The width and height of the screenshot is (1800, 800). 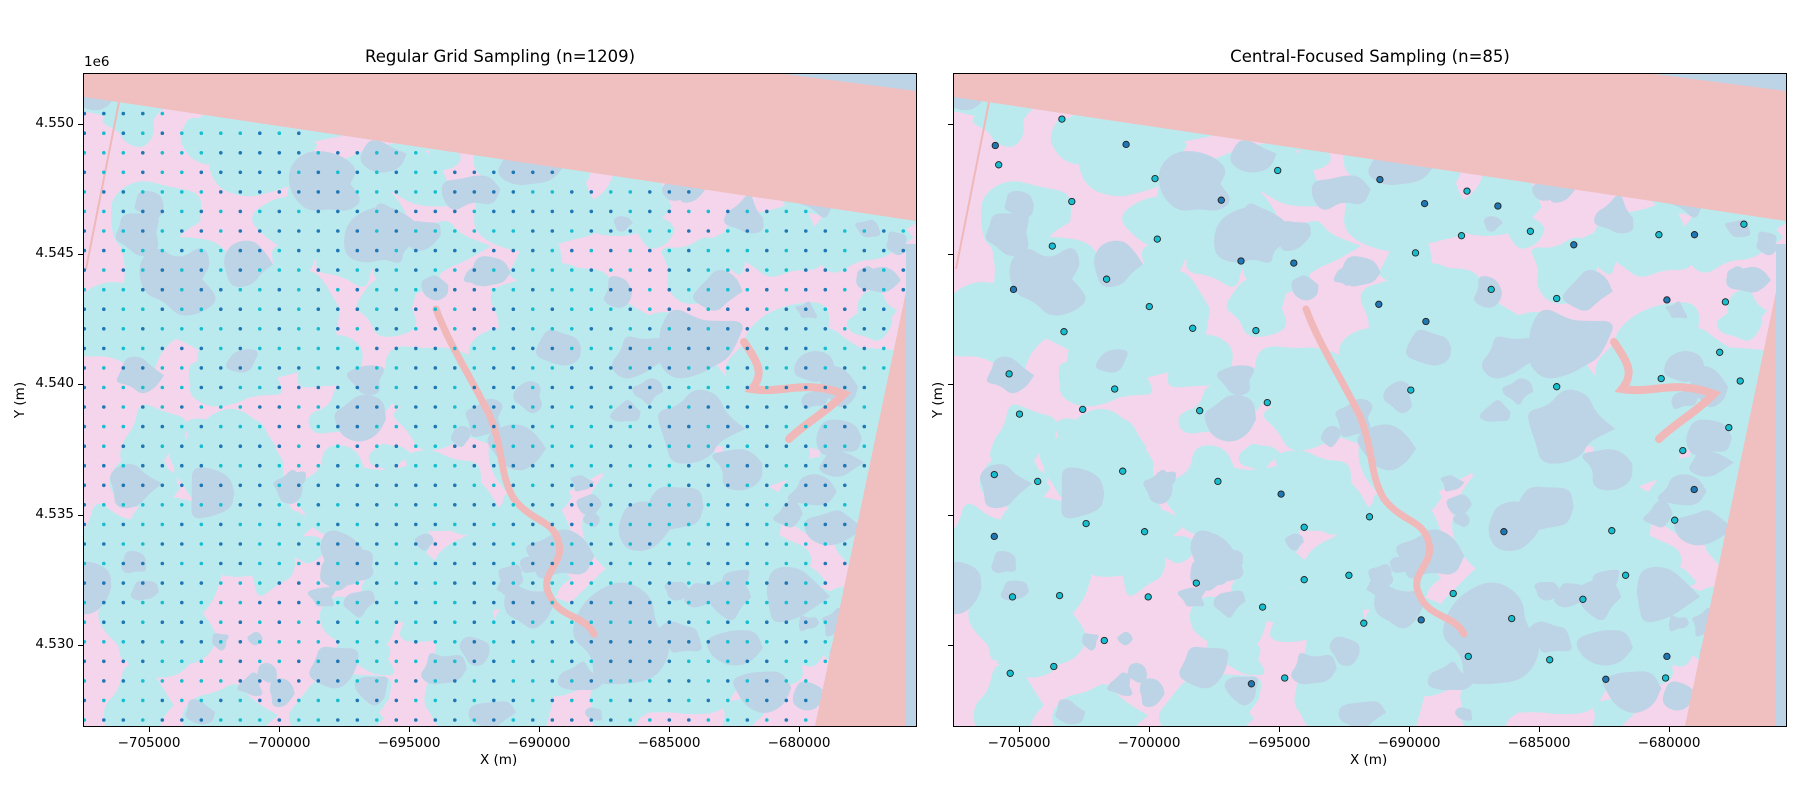 What do you see at coordinates (796, 390) in the screenshot?
I see `reservoir` at bounding box center [796, 390].